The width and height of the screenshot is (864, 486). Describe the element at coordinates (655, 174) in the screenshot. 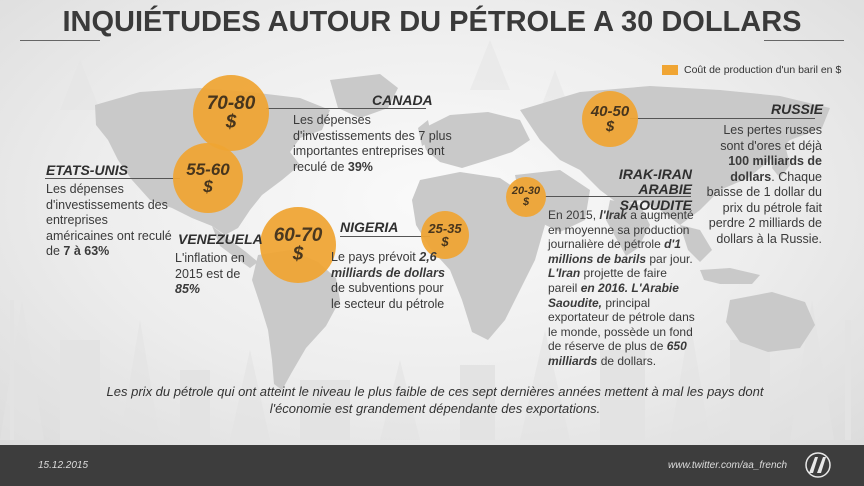

I see `iraq-heading-1: IRAK-IRAN` at that location.